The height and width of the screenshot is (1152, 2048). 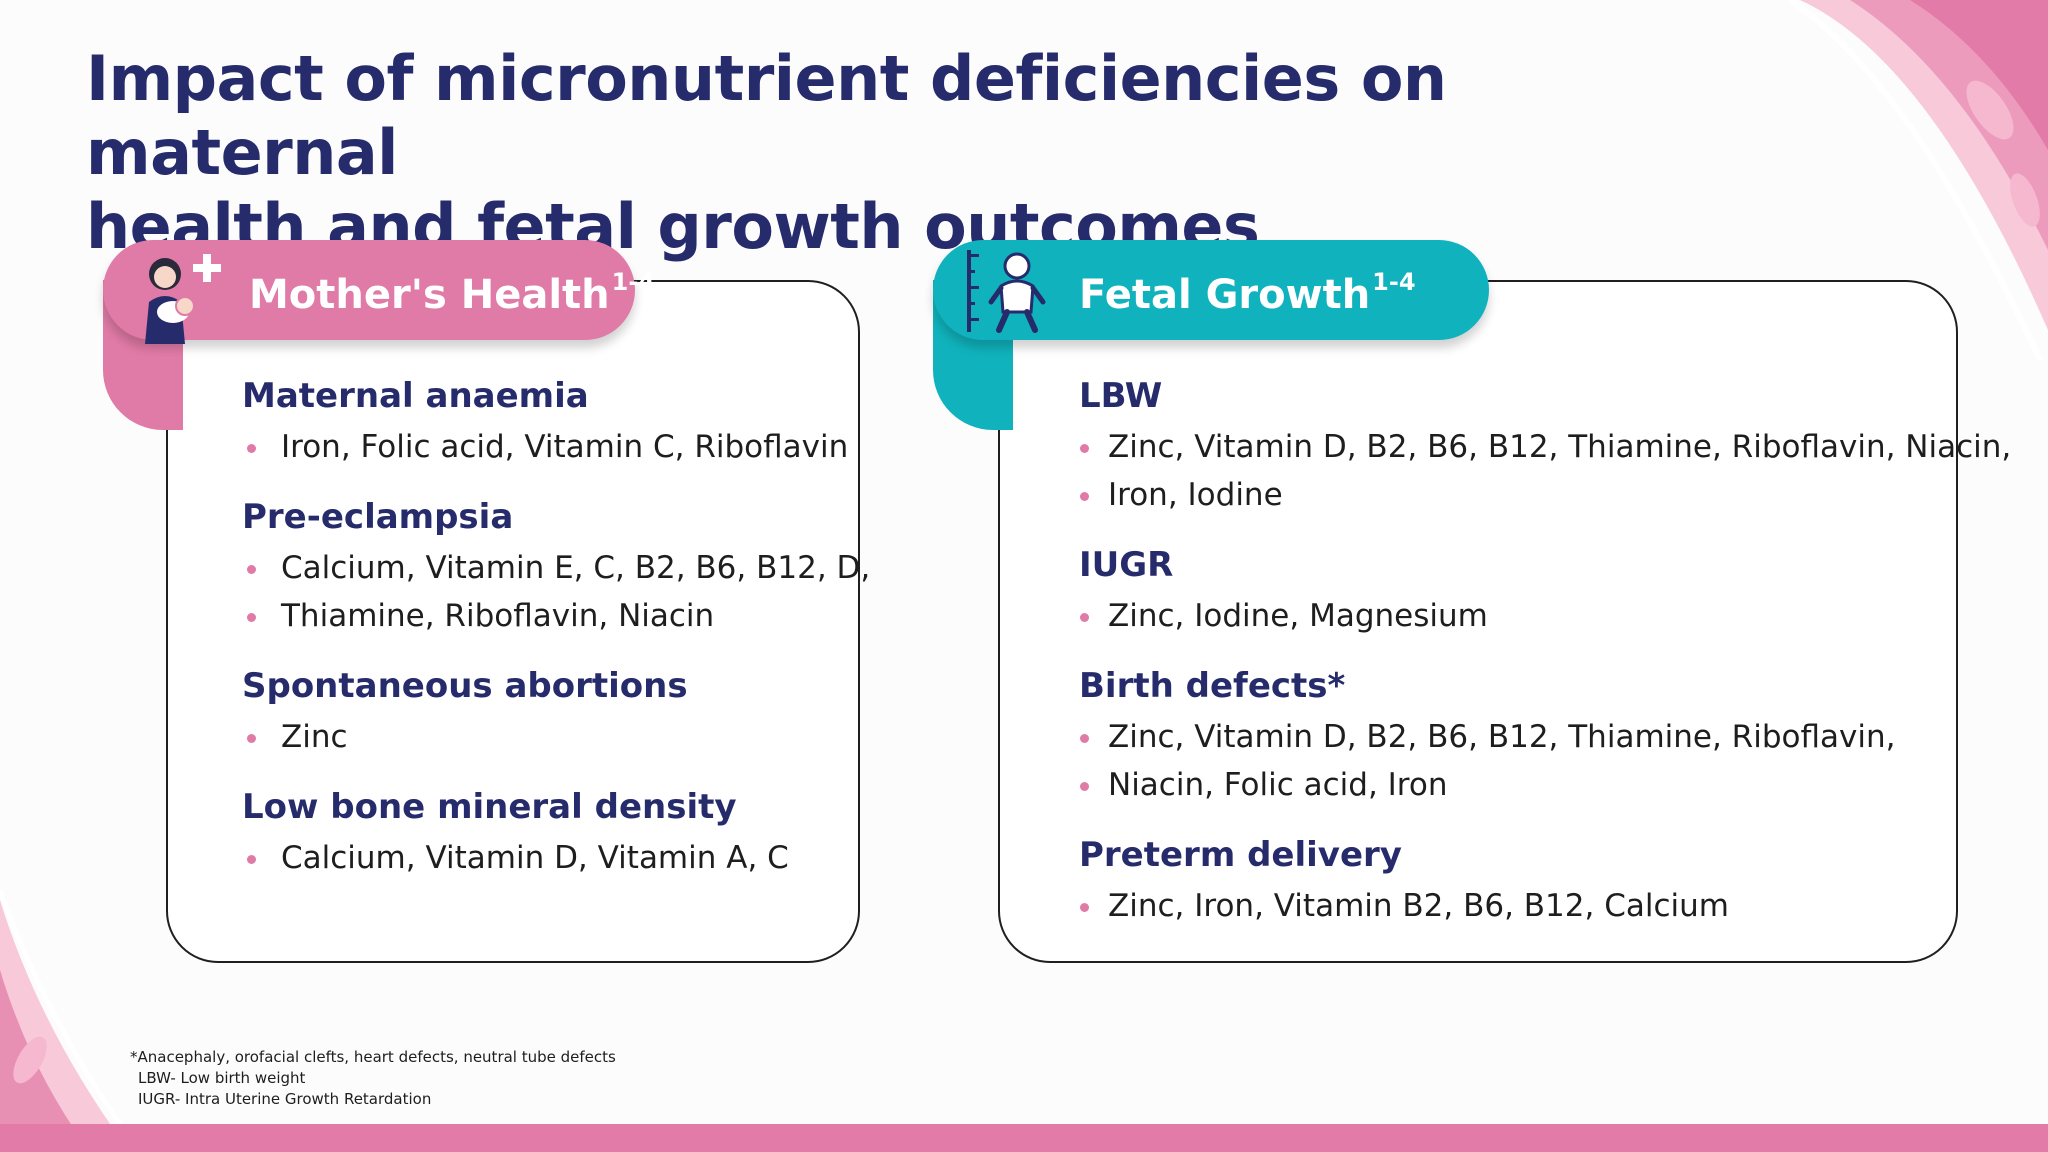 I want to click on section-title-preterm-delivery: Preterm delivery, so click(x=1240, y=855).